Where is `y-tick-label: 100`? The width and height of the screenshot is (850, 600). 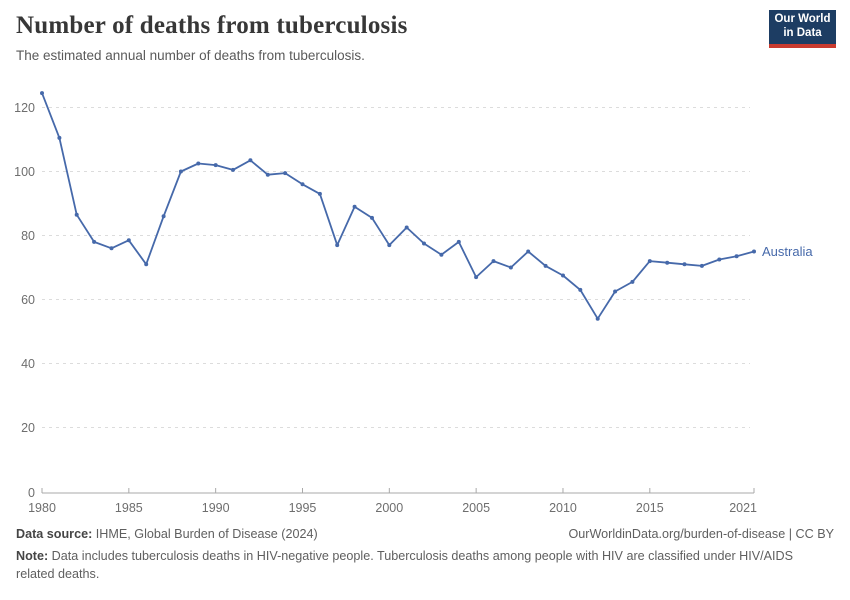
y-tick-label: 100 is located at coordinates (24, 172).